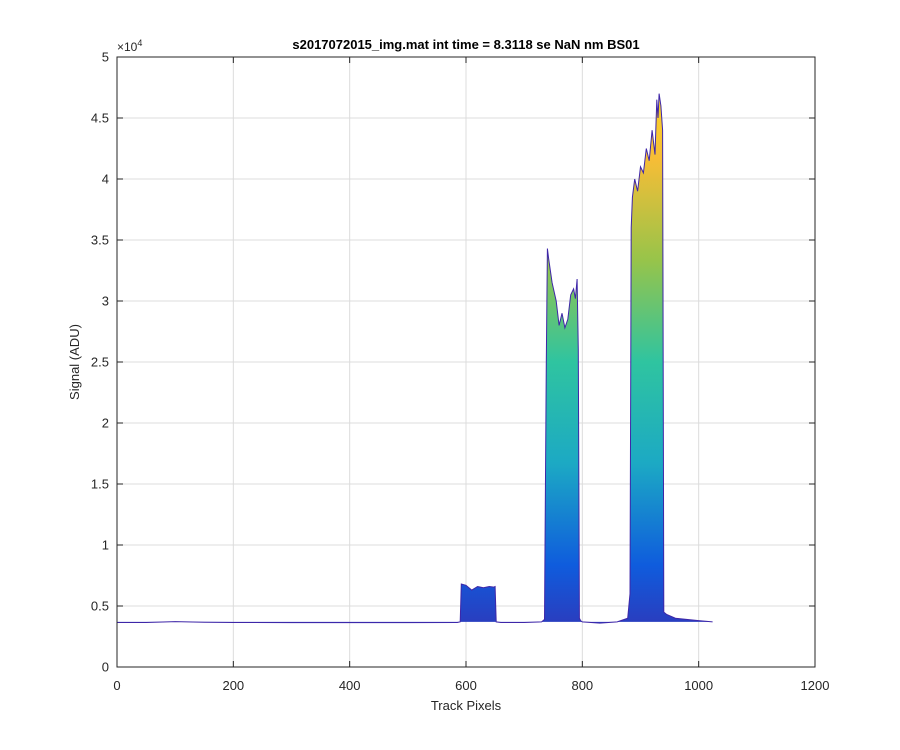 The height and width of the screenshot is (750, 900). I want to click on x-tick-label: 400, so click(350, 685).